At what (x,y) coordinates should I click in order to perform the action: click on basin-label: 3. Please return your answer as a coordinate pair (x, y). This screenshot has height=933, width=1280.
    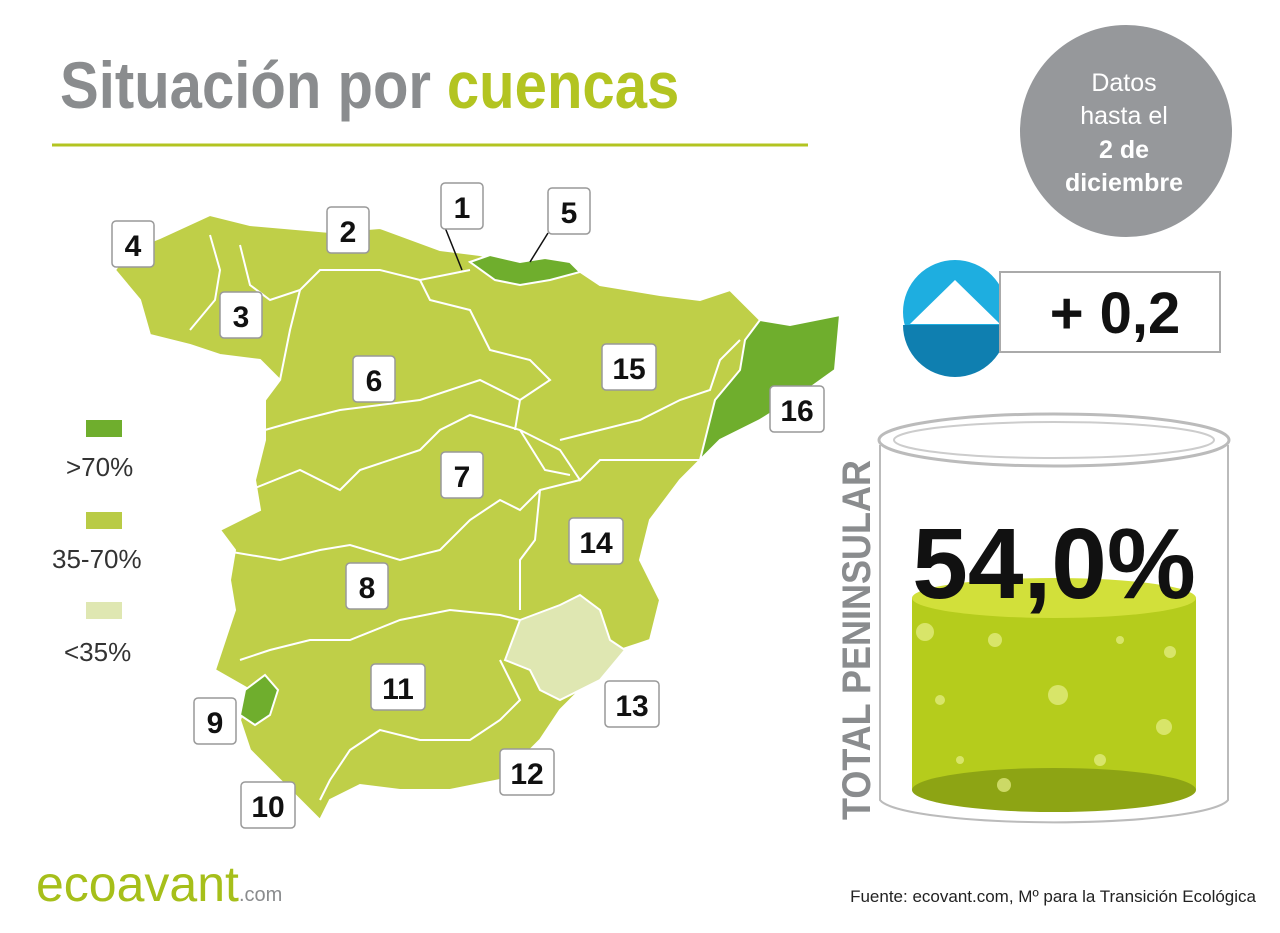
    Looking at the image, I should click on (241, 317).